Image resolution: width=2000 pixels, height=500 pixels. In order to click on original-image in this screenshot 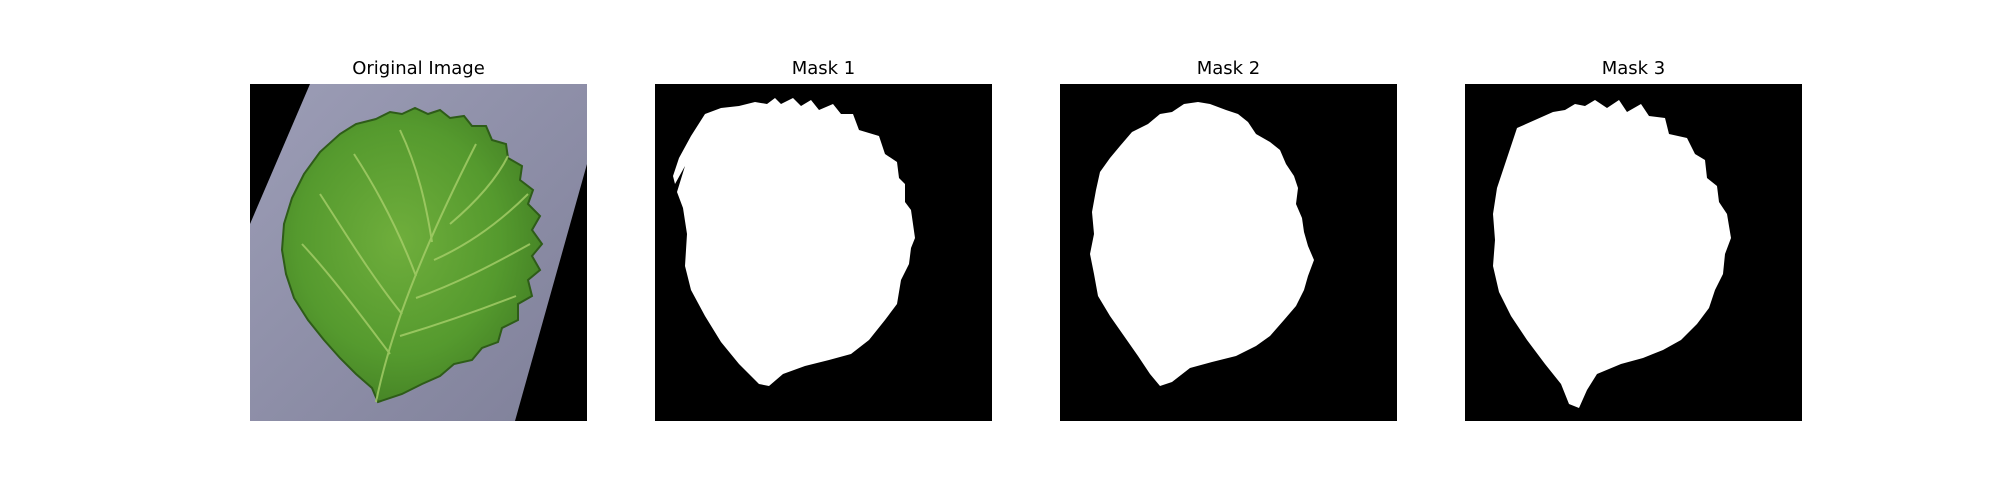, I will do `click(418, 252)`.